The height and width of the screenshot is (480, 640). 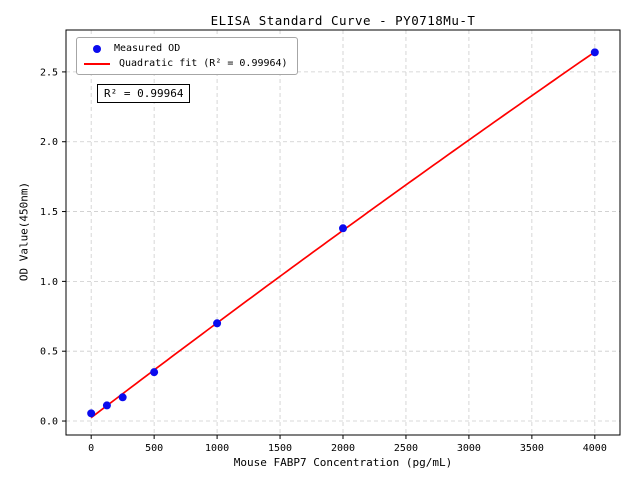 I want to click on line-marker-icon, so click(x=97, y=63).